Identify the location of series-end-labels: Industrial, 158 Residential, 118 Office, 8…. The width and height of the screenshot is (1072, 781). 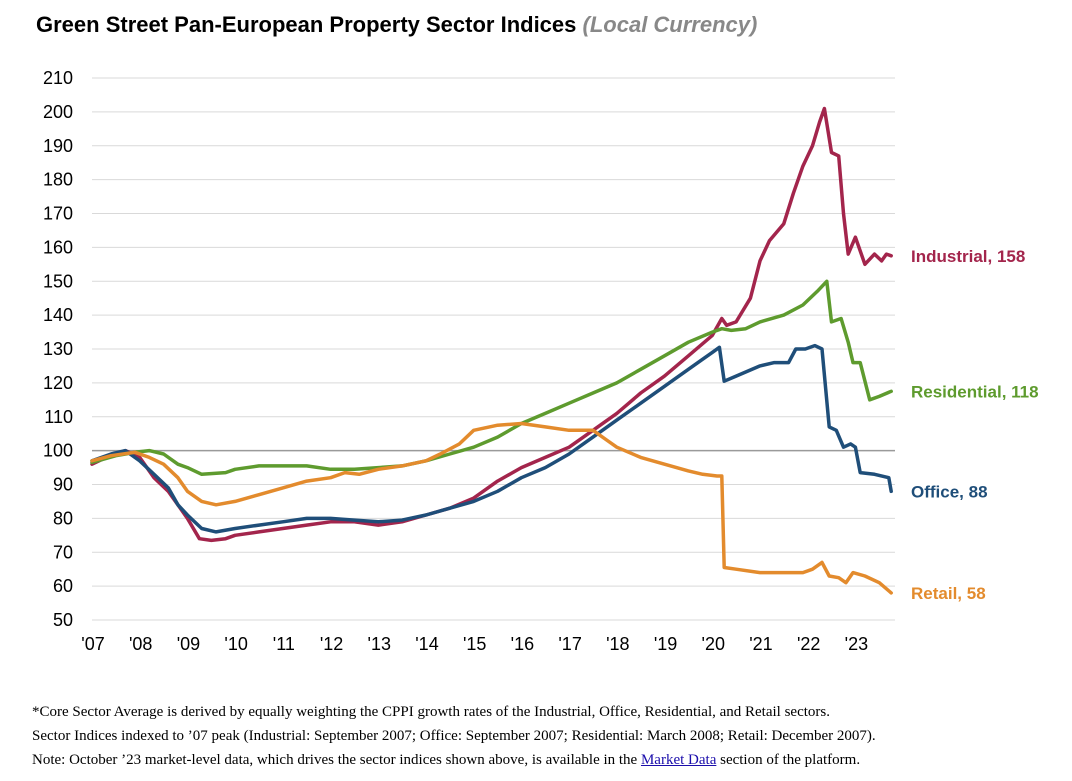
(975, 425).